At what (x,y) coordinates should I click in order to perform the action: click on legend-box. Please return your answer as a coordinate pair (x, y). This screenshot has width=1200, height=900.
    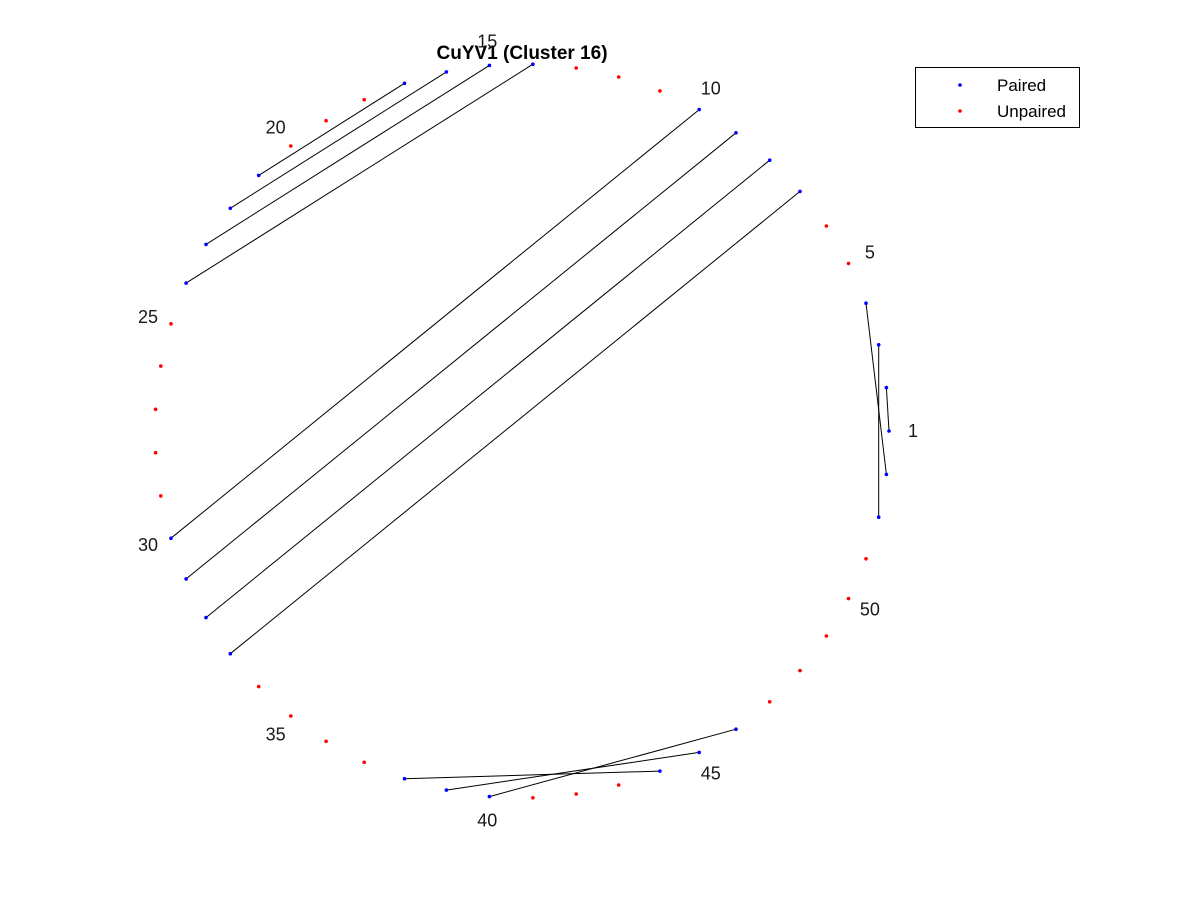
    Looking at the image, I should click on (997, 97).